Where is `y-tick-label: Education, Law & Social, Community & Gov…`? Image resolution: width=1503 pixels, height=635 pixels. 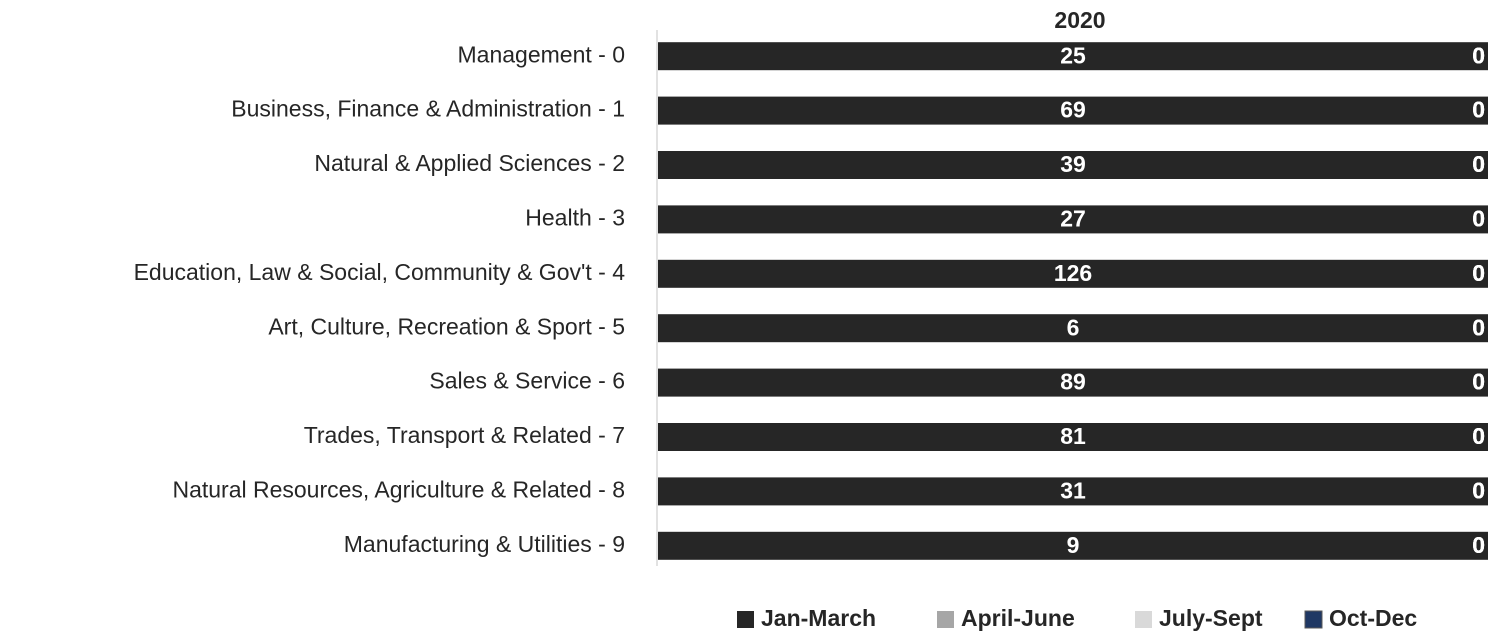
y-tick-label: Education, Law & Social, Community & Gov… is located at coordinates (380, 272).